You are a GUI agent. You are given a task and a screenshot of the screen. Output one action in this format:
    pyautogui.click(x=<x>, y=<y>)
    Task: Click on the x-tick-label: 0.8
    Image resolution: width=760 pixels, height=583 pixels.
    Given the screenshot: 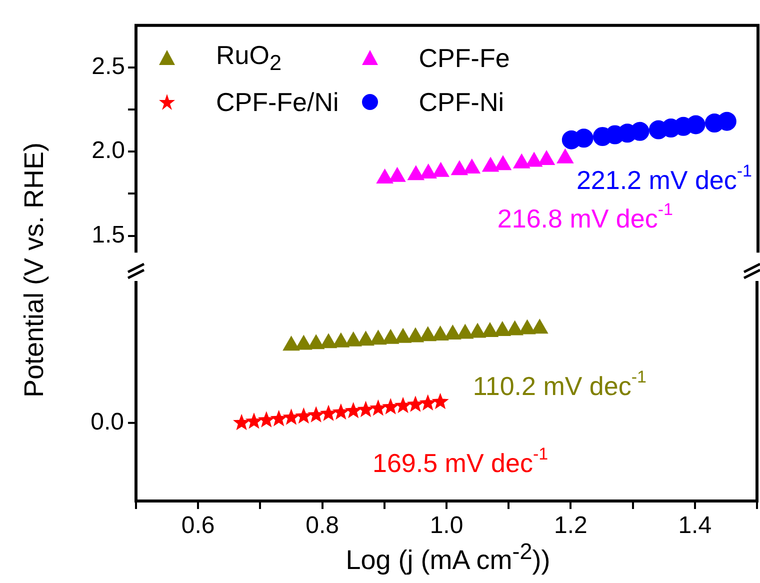 What is the action you would take?
    pyautogui.click(x=322, y=526)
    